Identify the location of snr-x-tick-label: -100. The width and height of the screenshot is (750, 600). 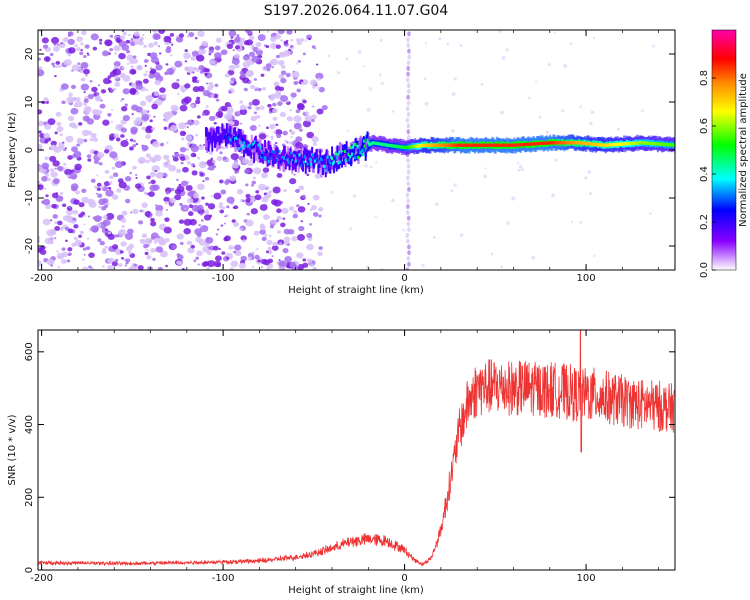
(223, 578).